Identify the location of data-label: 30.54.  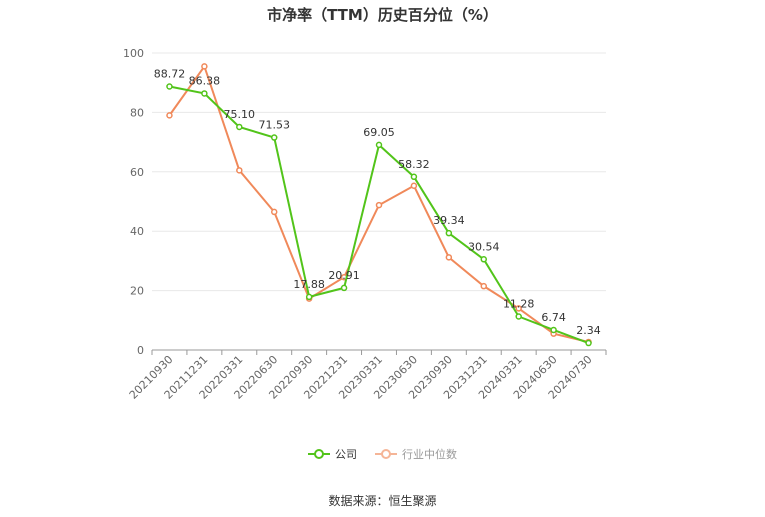
(484, 246).